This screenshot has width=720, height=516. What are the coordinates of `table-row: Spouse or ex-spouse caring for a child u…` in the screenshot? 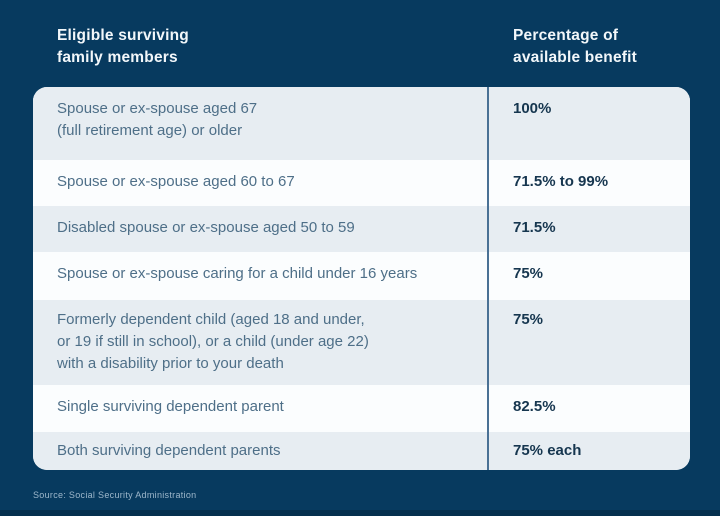 It's located at (361, 276).